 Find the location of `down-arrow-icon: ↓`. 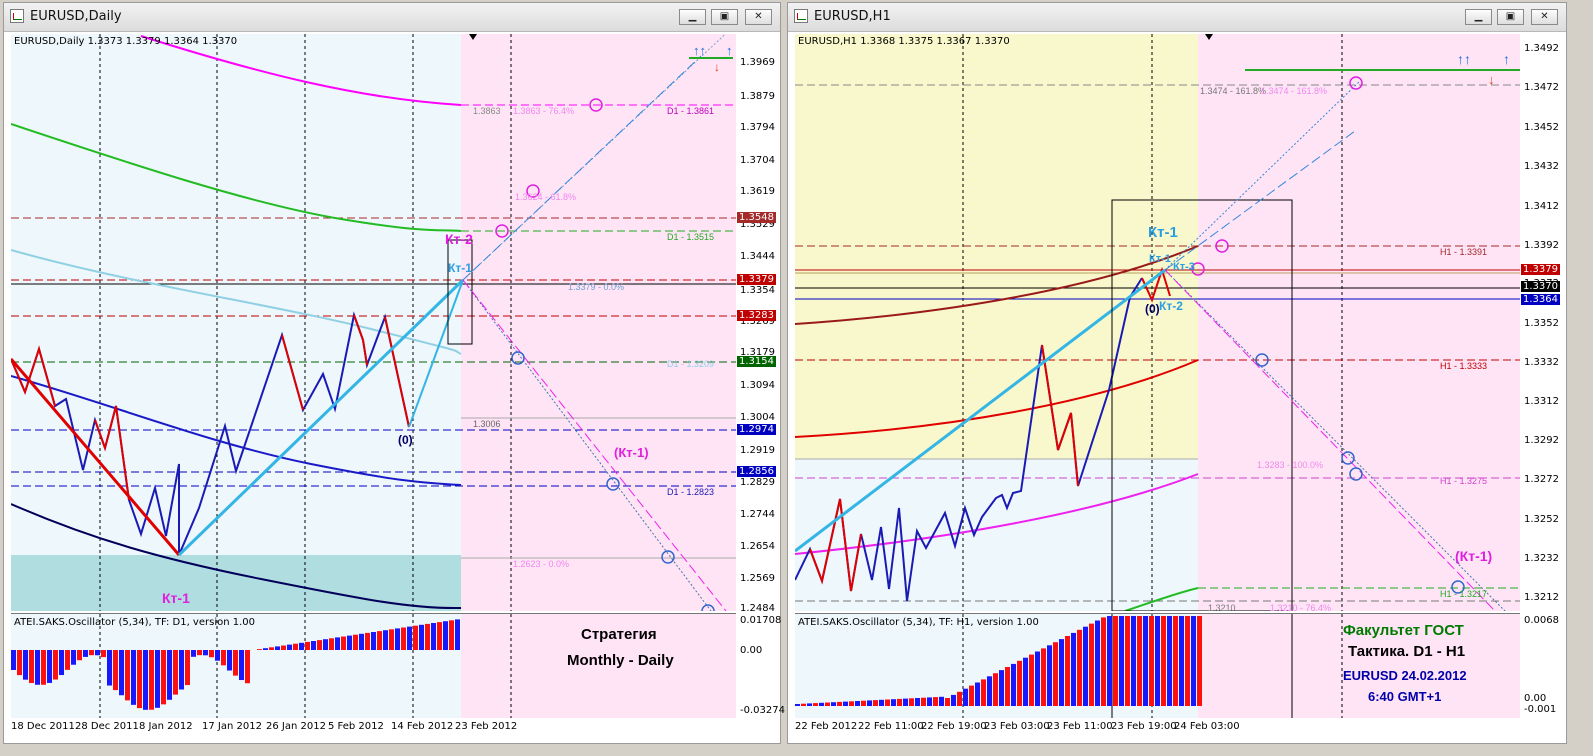

down-arrow-icon: ↓ is located at coordinates (717, 67).